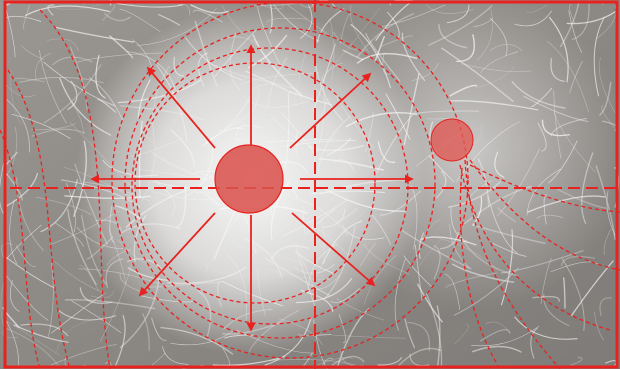 This screenshot has width=620, height=369. I want to click on arrow-down-left, so click(177, 254).